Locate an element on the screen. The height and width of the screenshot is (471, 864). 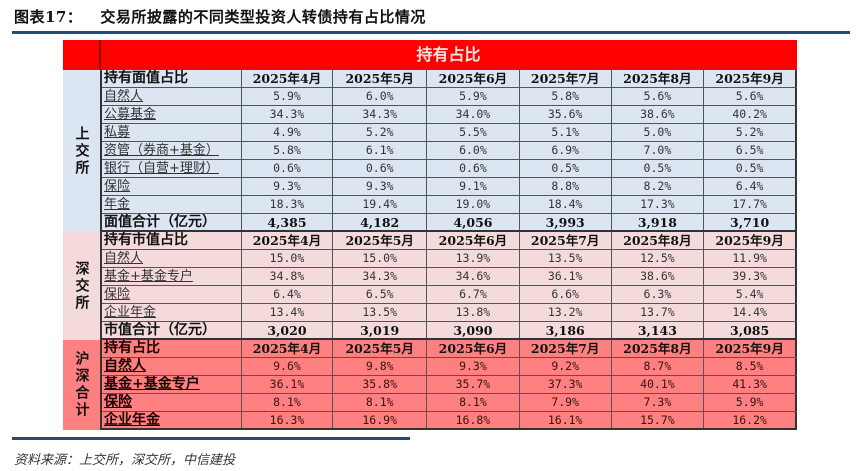
total-cell: 4,385 is located at coordinates (288, 222).